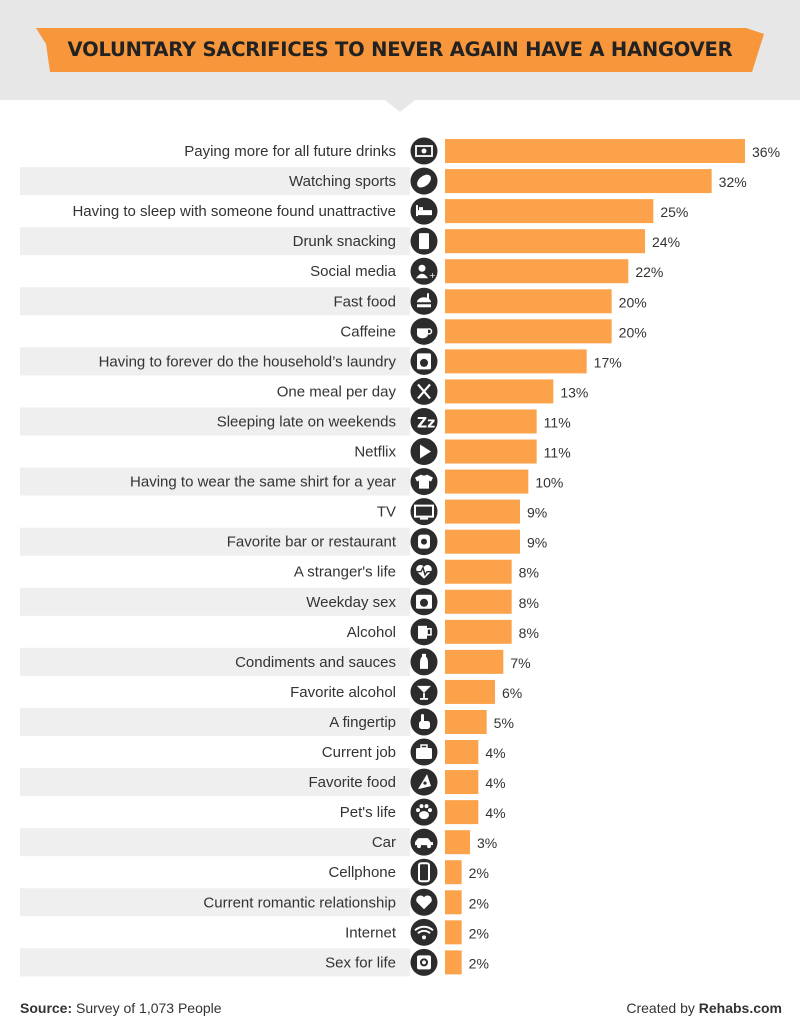  I want to click on sleep-zzz-icon: Zz, so click(424, 421).